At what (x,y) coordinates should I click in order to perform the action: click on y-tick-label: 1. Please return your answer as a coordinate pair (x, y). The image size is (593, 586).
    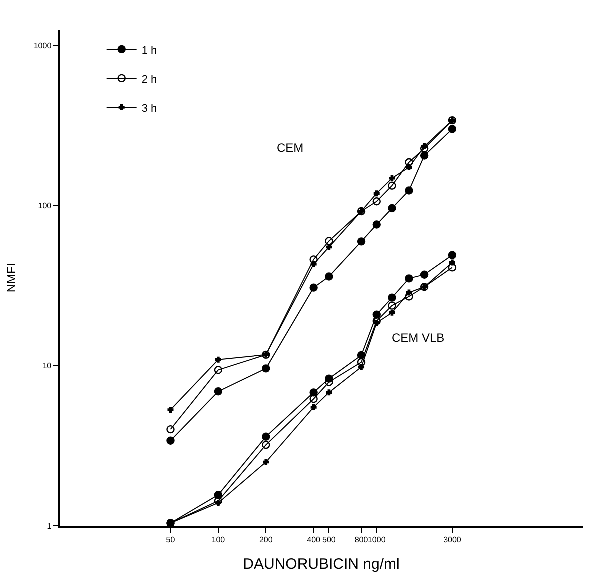
    Looking at the image, I should click on (49, 526).